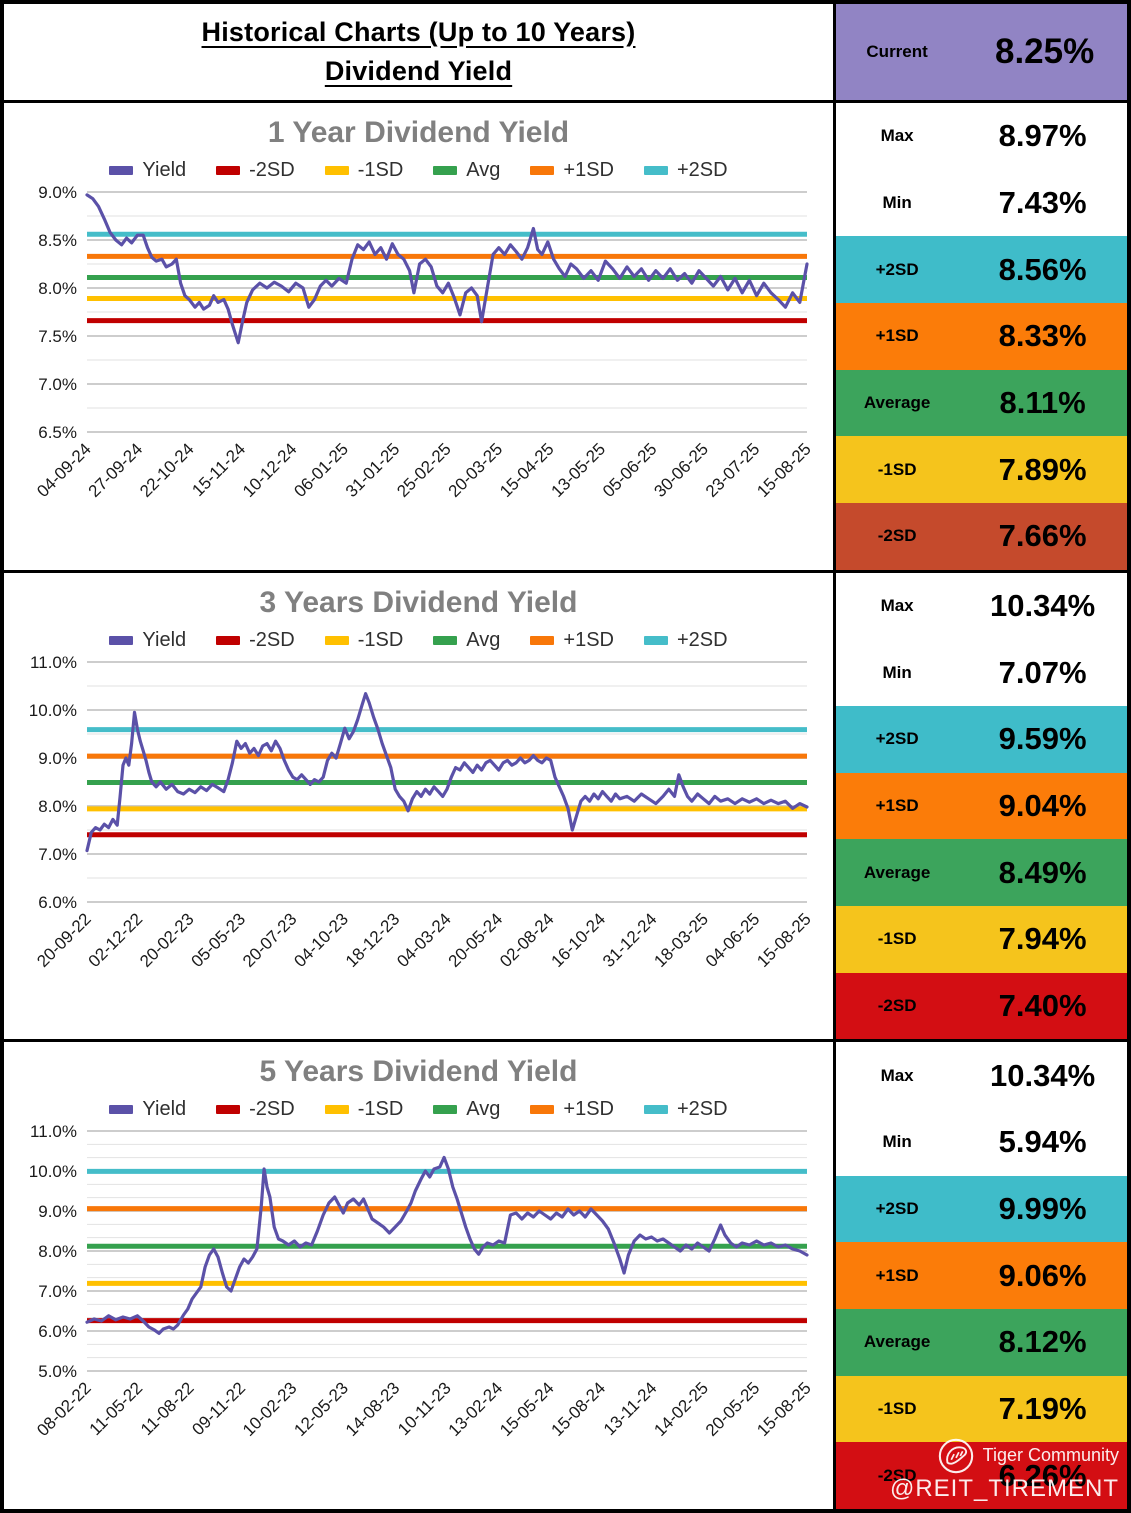  Describe the element at coordinates (981, 739) in the screenshot. I see `stat-row-2sd: +2SD 9.59%` at that location.